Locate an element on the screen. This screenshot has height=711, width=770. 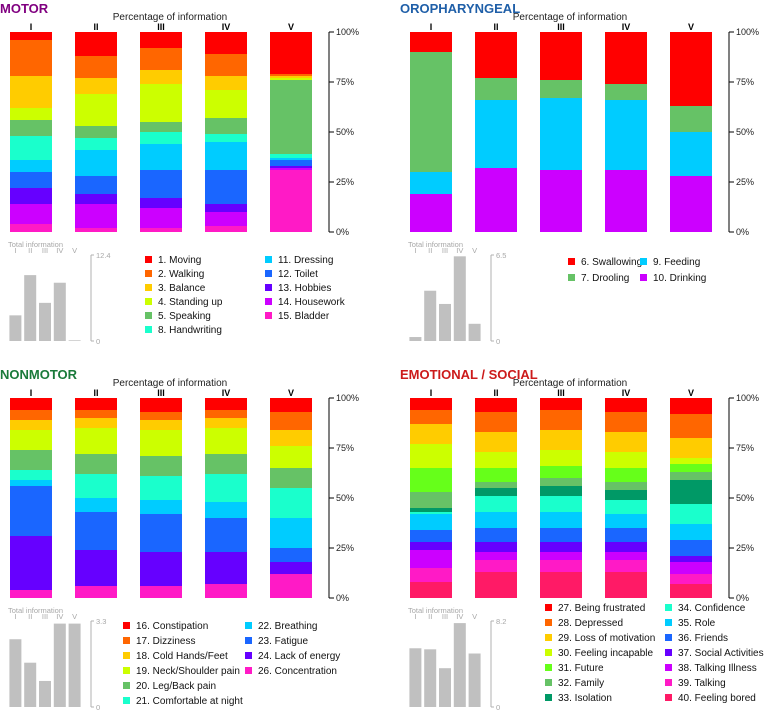
legend-item: 33. Isolation is located at coordinates (578, 698).